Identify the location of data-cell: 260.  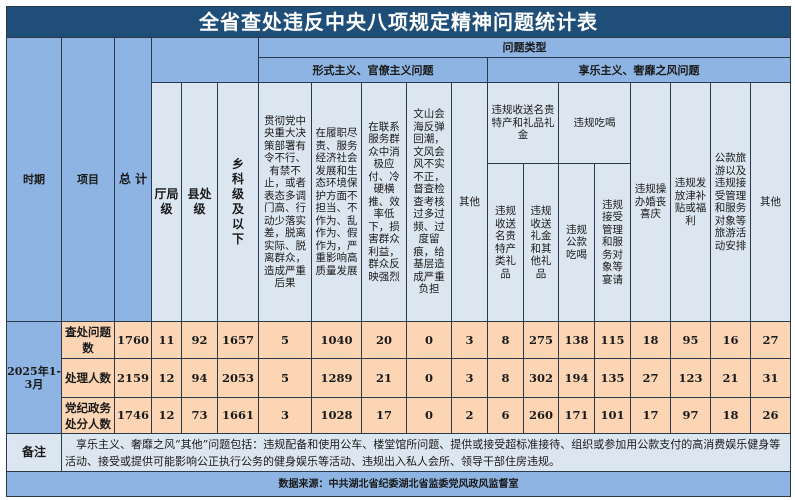
(541, 415).